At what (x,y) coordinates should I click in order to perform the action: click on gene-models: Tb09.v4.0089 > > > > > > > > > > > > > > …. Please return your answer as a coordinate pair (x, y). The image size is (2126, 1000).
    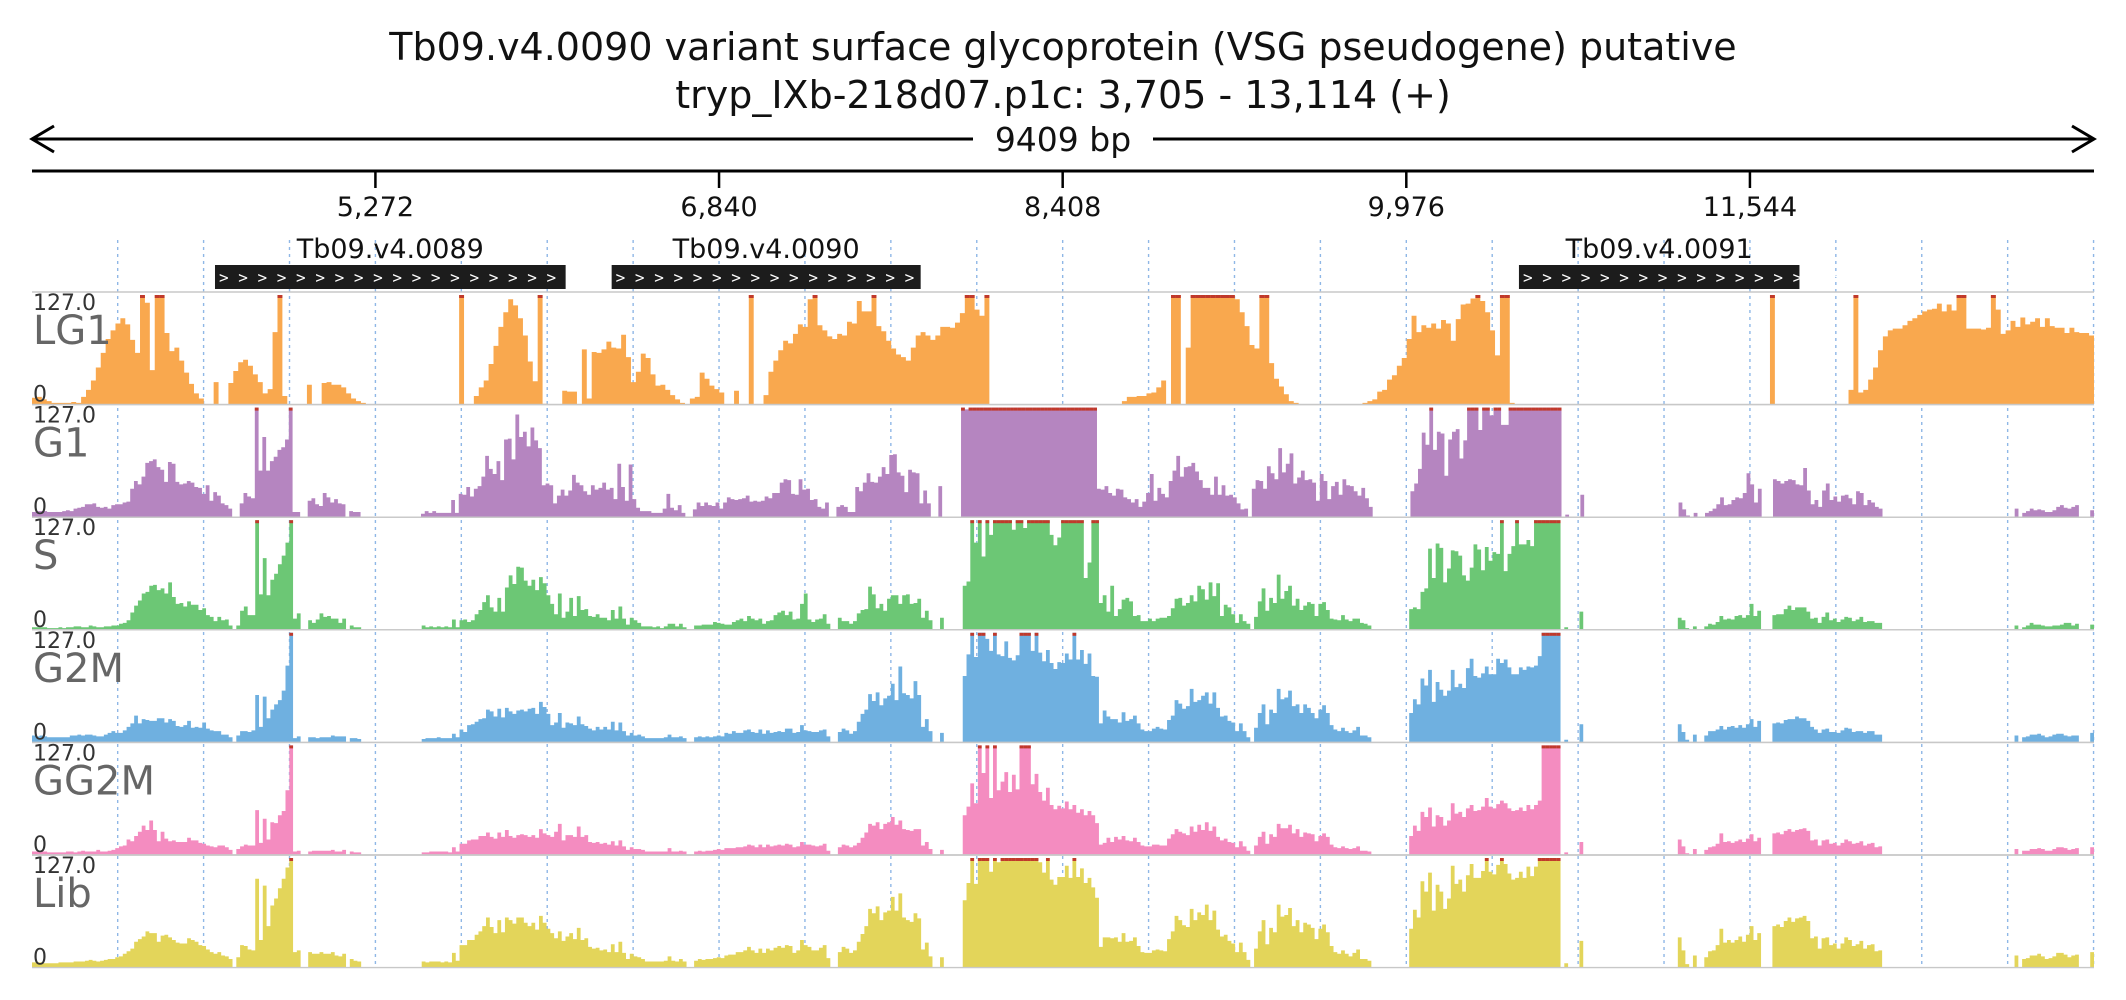
    Looking at the image, I should click on (1027, 261).